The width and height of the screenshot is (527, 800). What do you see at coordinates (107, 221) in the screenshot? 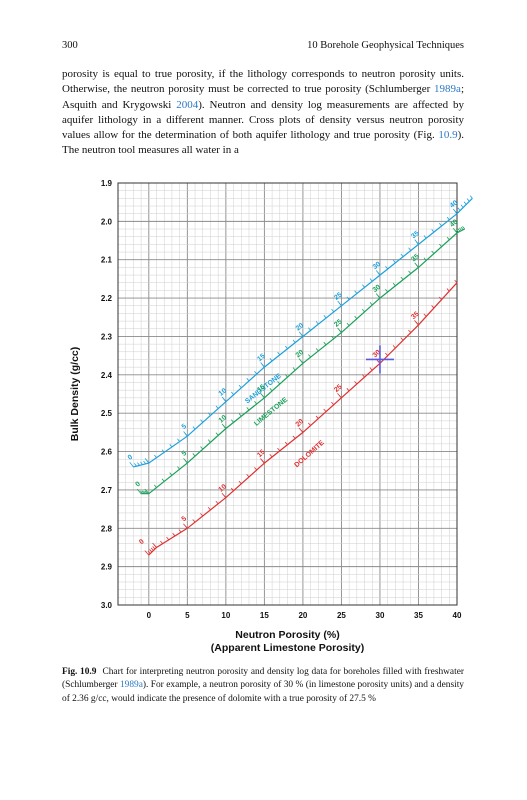
I see `y-tick-label: 2.0` at bounding box center [107, 221].